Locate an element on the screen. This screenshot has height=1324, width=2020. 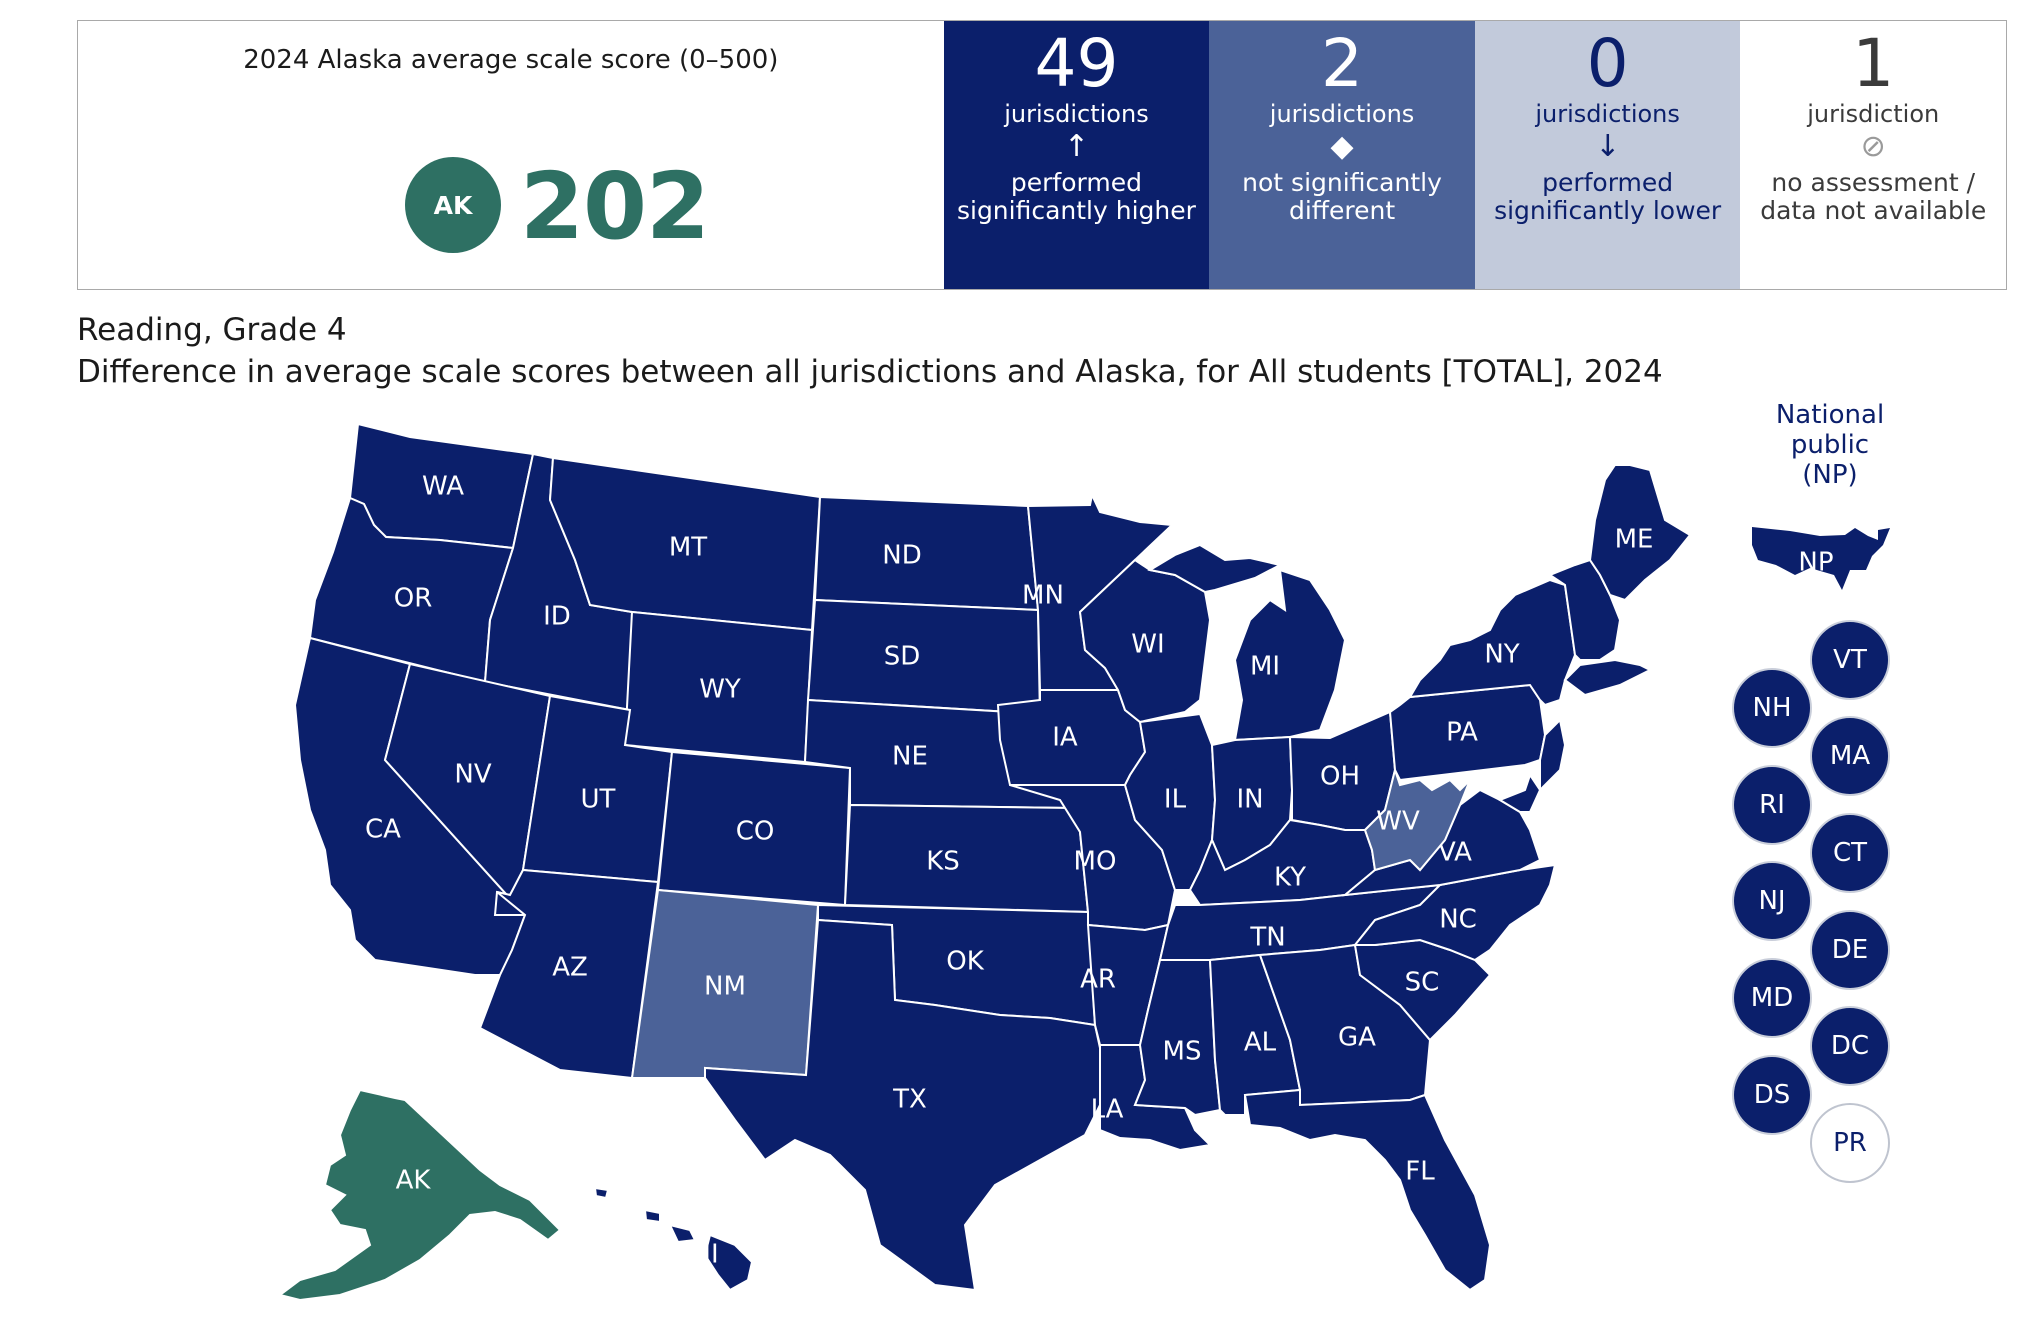
arrow-up-icon: ↑ is located at coordinates (1076, 146).